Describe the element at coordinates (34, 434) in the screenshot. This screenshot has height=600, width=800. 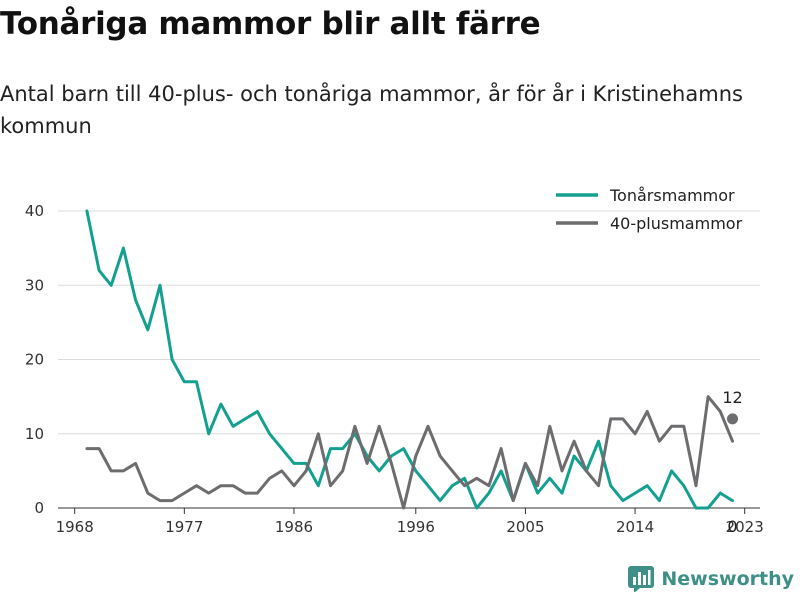
I see `y-tick-label: 10` at that location.